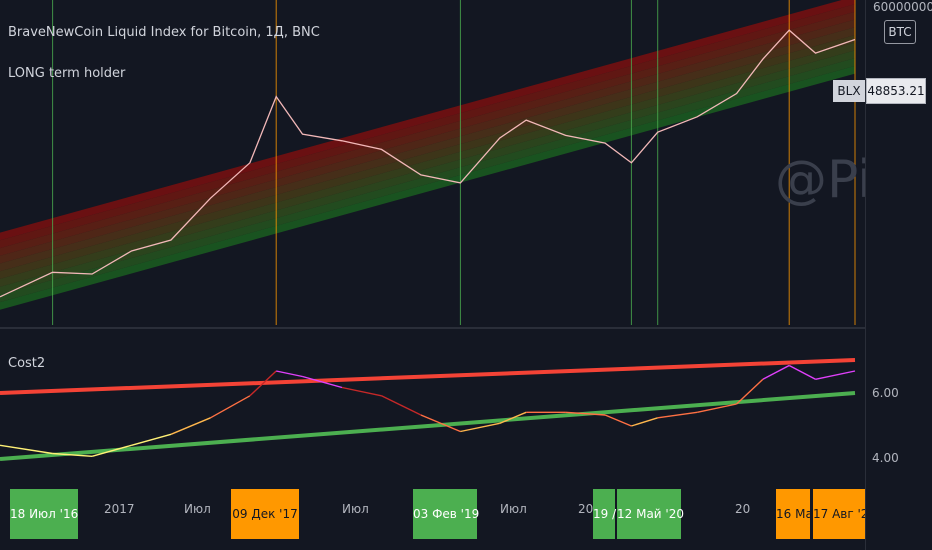 The width and height of the screenshot is (932, 550). I want to click on lower-channel-line, so click(428, 426).